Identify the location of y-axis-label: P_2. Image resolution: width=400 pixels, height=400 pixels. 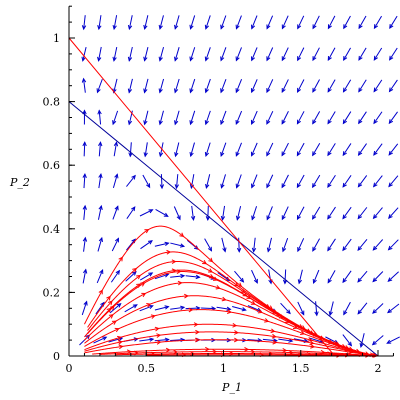
(19, 182).